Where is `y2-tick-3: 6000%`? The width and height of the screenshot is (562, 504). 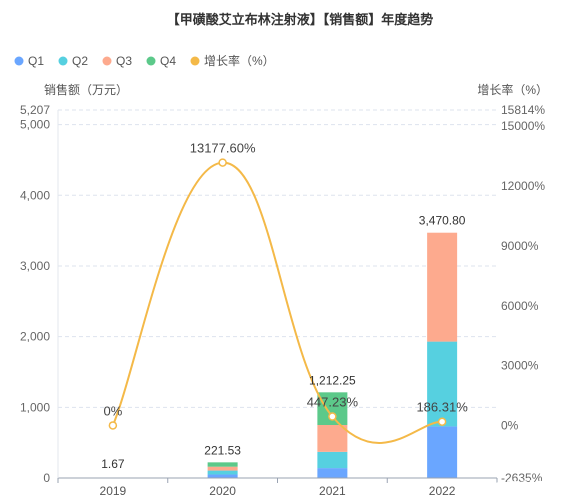
y2-tick-3: 6000% is located at coordinates (520, 306).